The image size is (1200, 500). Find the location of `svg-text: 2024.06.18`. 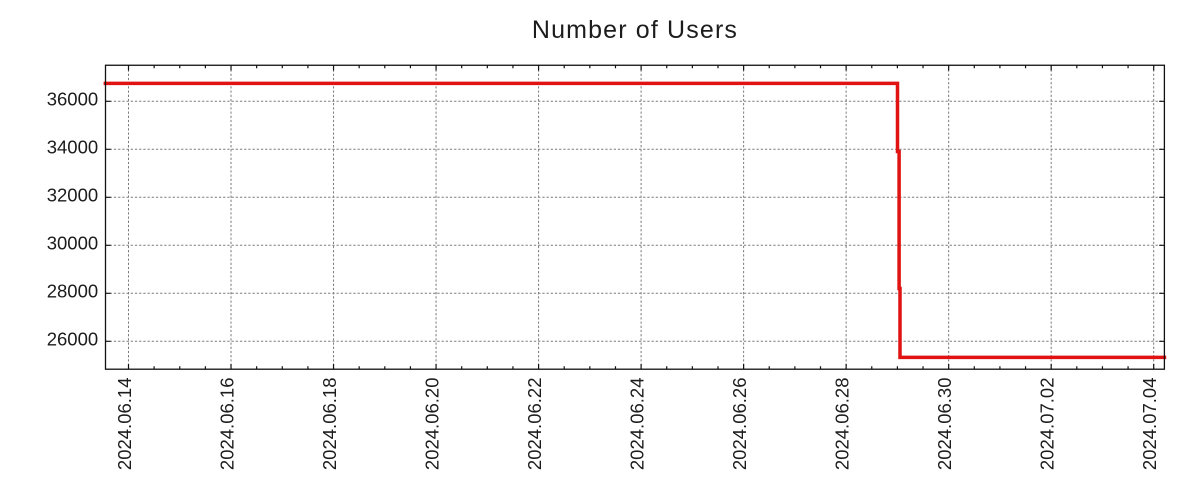

svg-text: 2024.06.18 is located at coordinates (329, 424).